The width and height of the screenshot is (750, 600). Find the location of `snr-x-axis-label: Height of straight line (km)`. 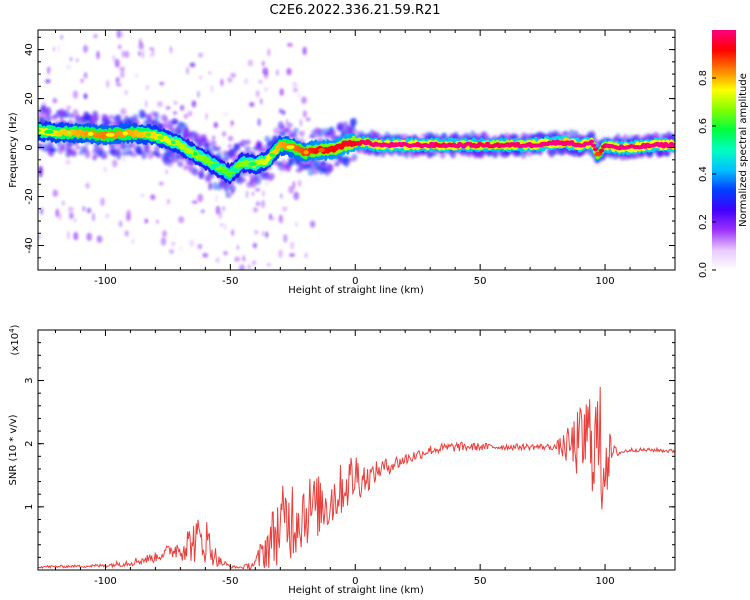

snr-x-axis-label: Height of straight line (km) is located at coordinates (356, 590).